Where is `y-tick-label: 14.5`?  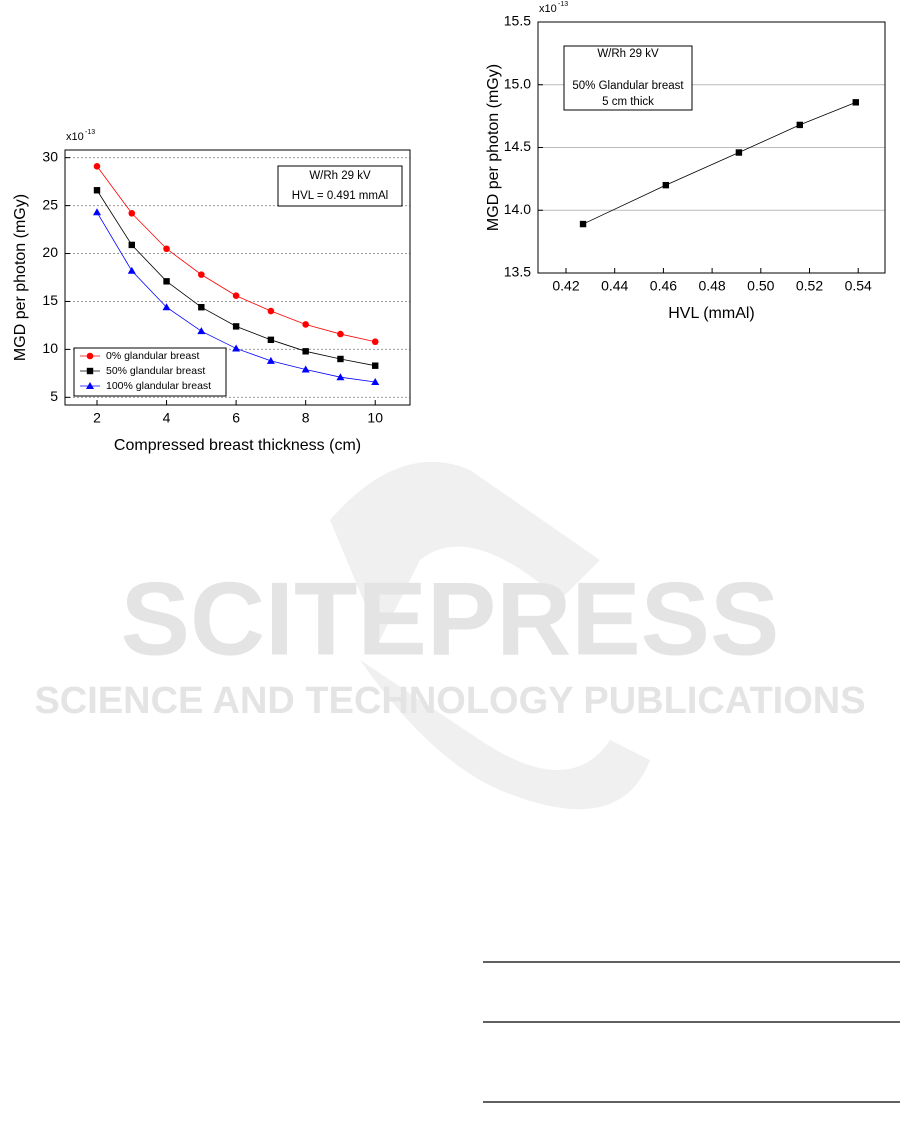 y-tick-label: 14.5 is located at coordinates (517, 146).